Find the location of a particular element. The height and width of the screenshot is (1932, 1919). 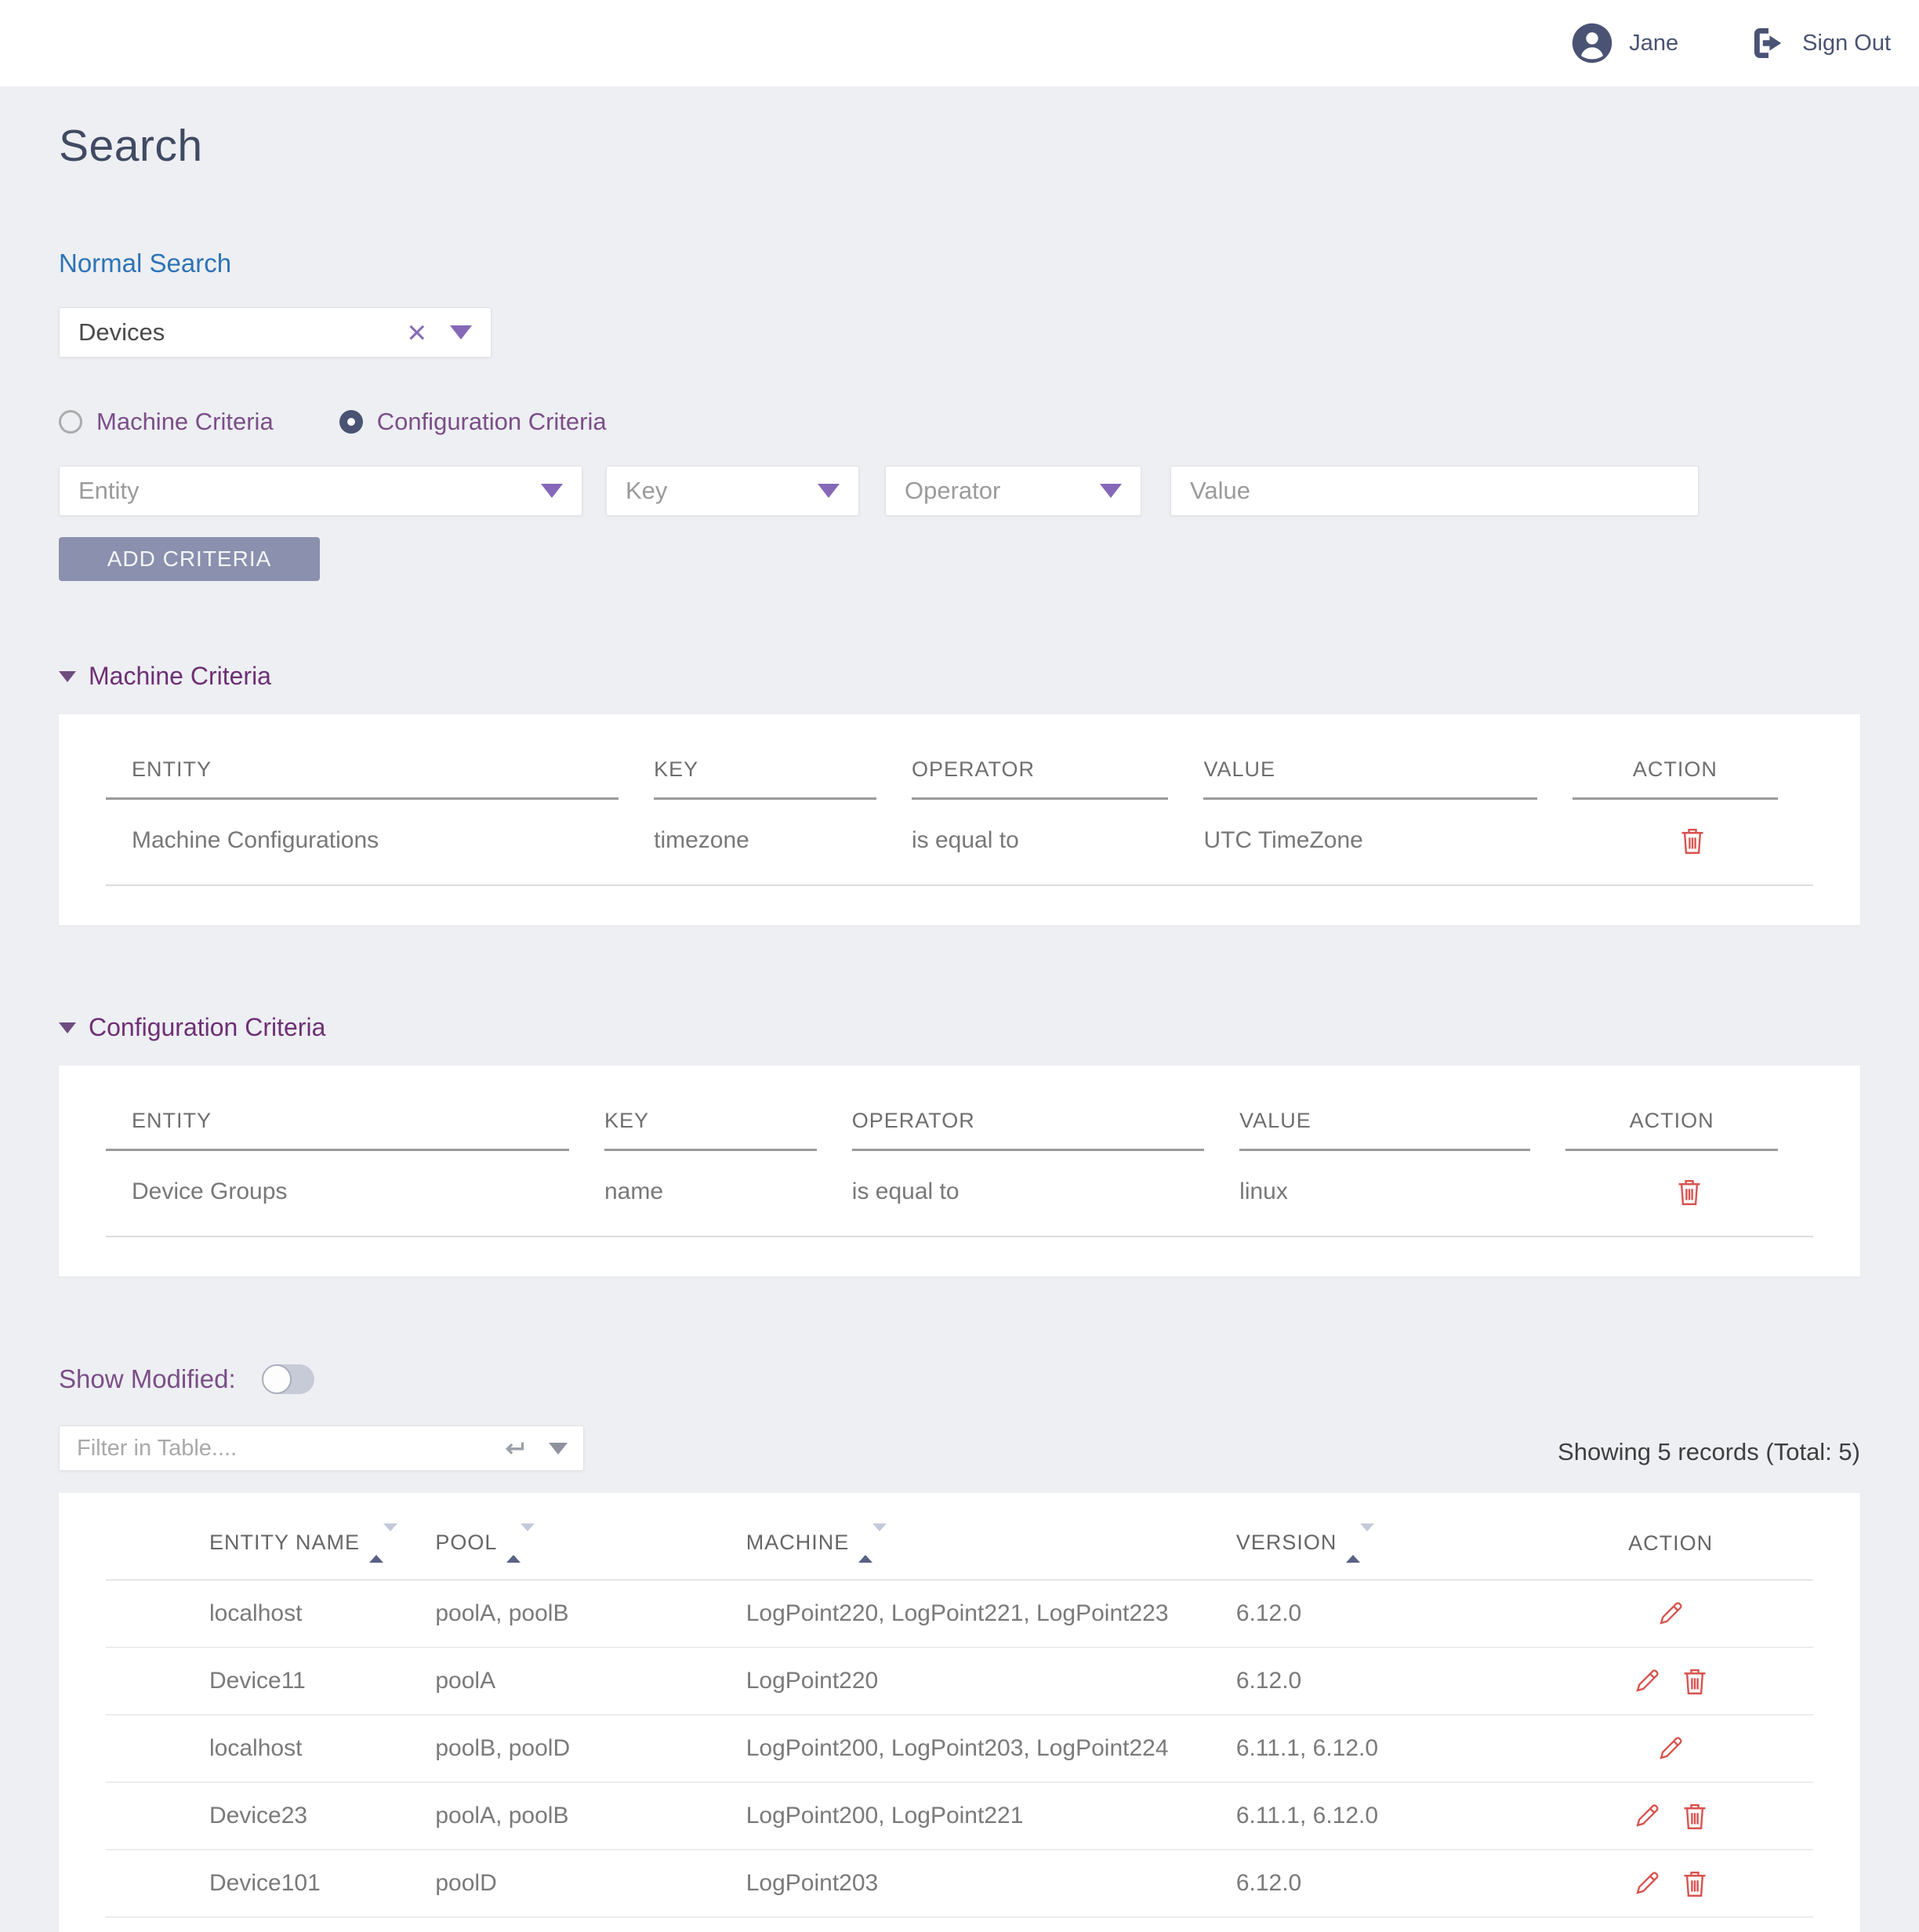

configuration-criteria-section-toggle: Configuration Criteria is located at coordinates (959, 1027).